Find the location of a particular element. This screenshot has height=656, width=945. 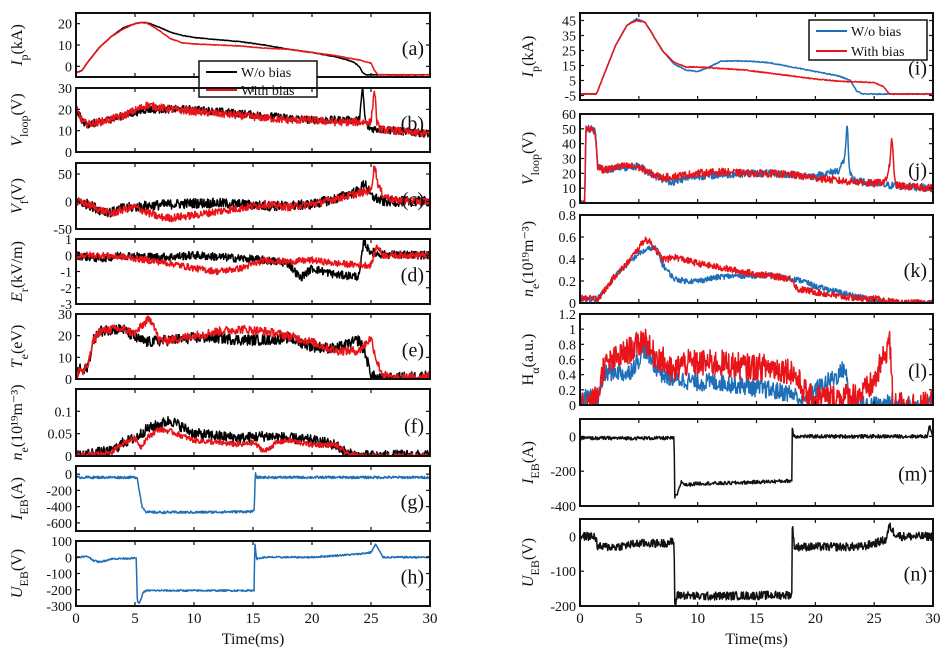

y-axis-label: ne(10¹⁹m⁻³) is located at coordinates (531, 259).